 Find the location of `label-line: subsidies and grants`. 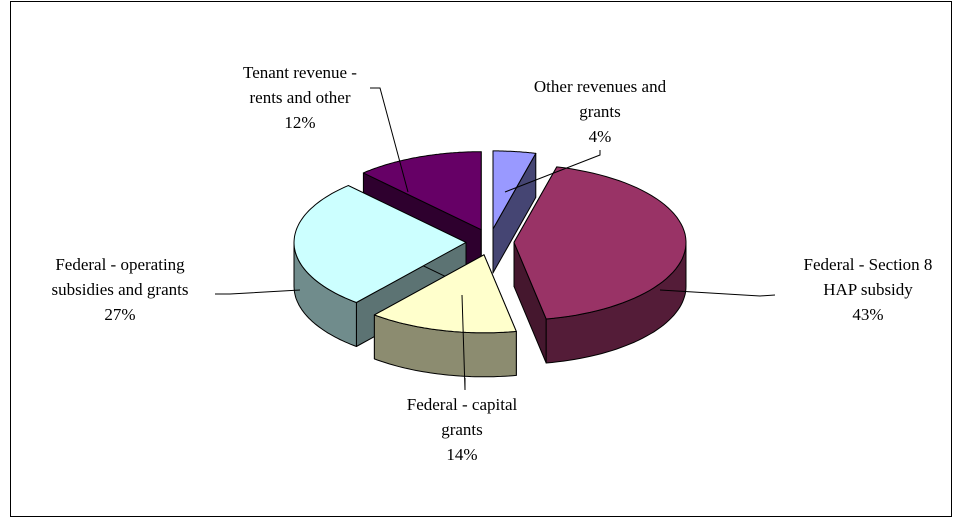

label-line: subsidies and grants is located at coordinates (120, 289).